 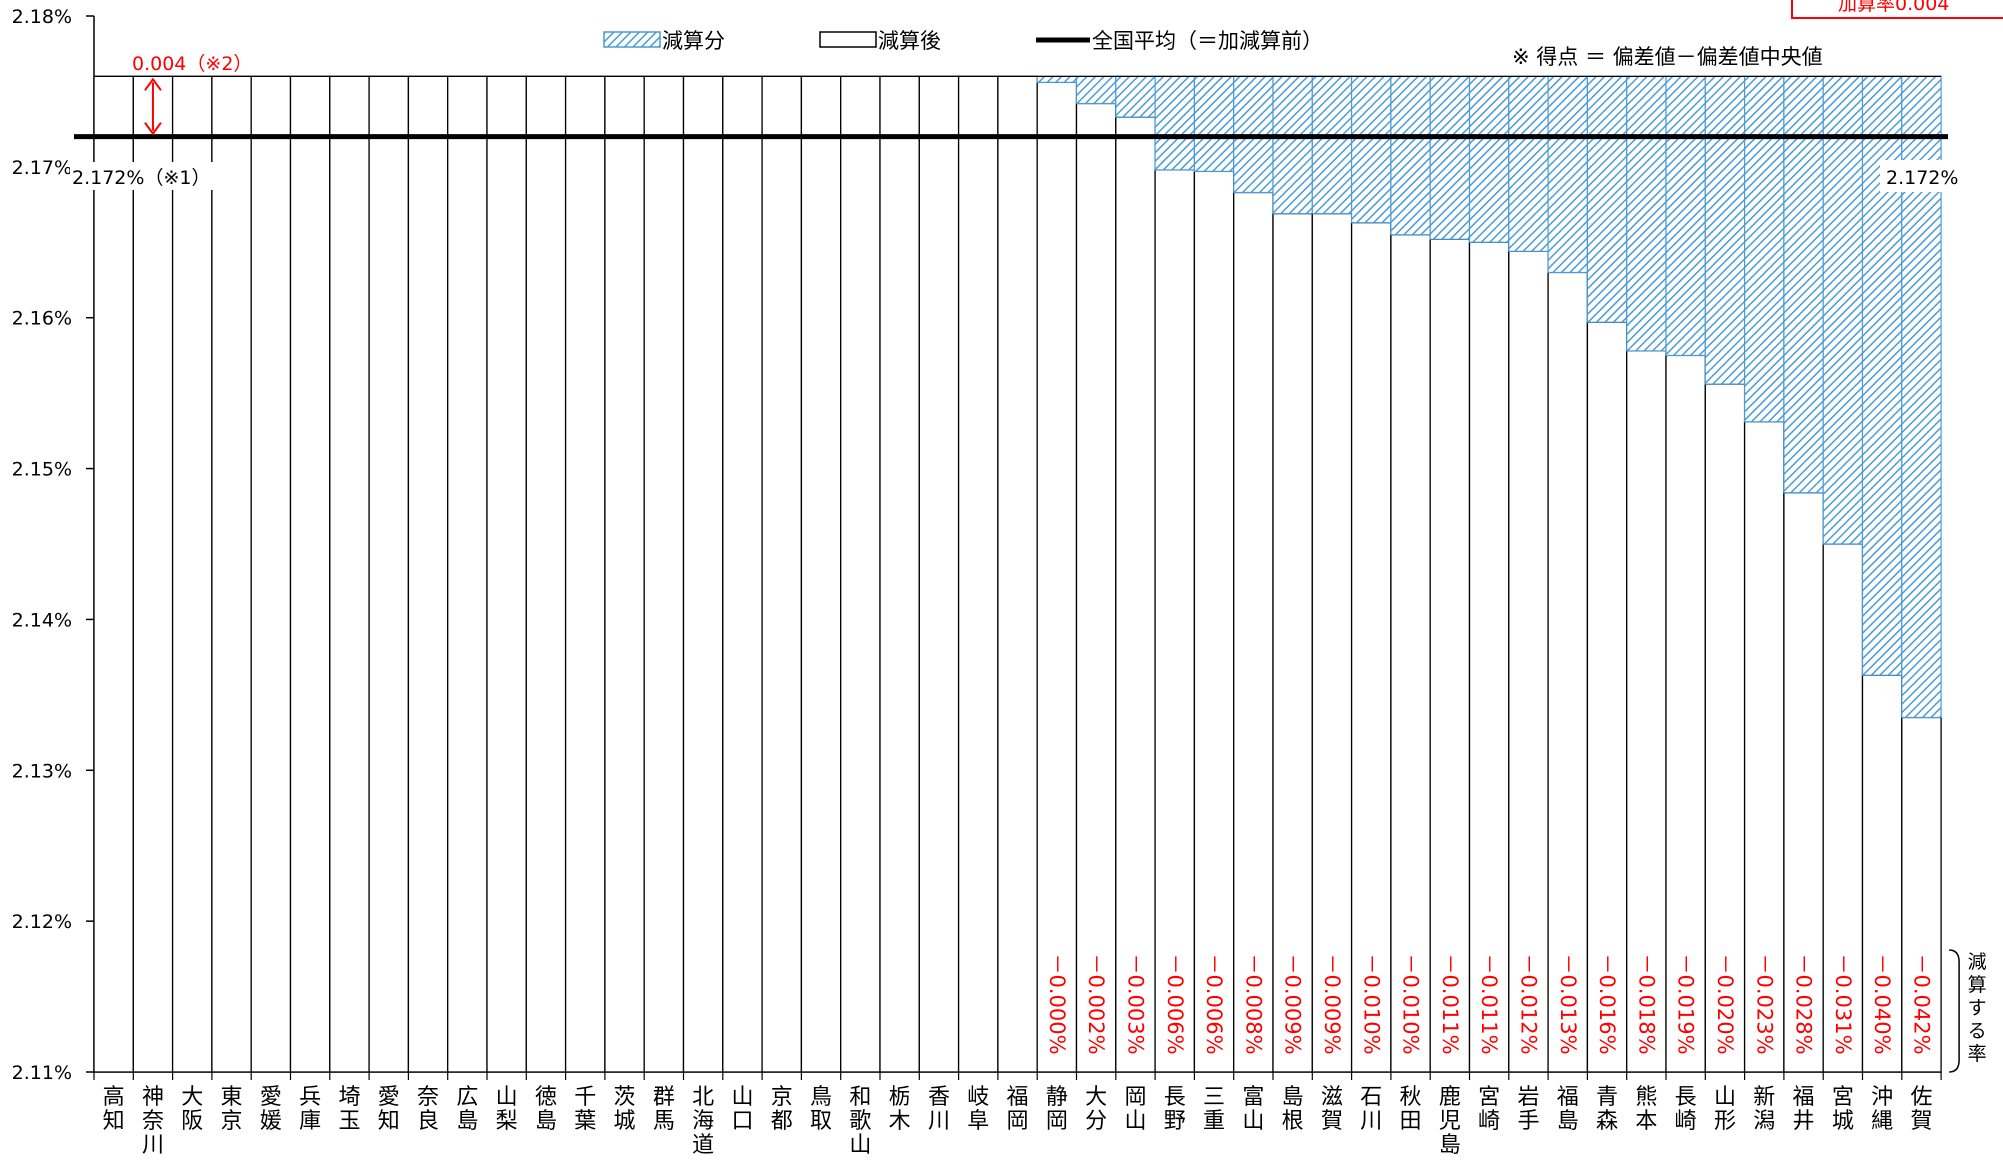 I want to click on category-label-char: 奈, so click(x=153, y=1121).